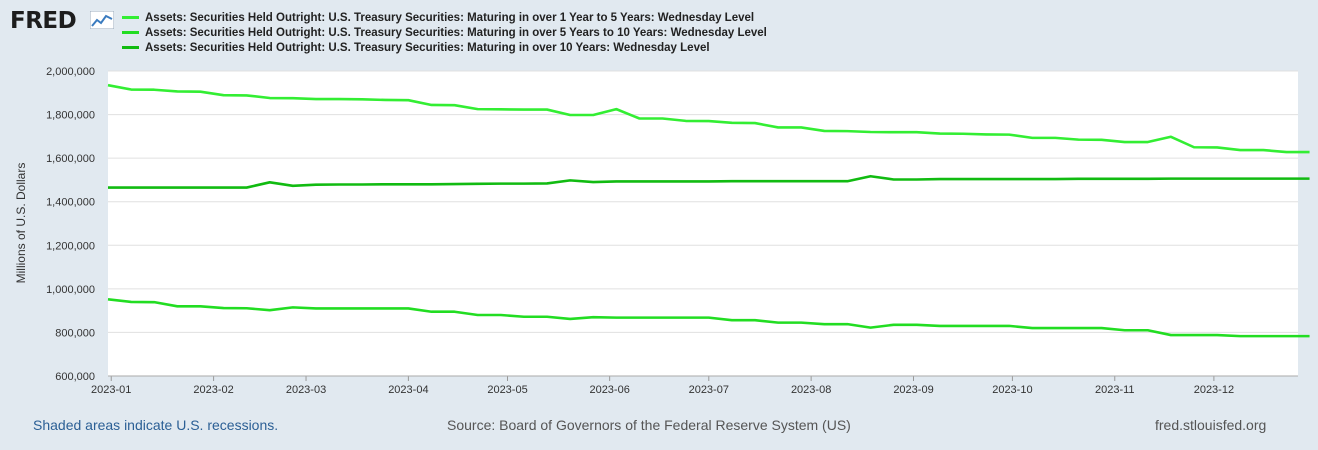  I want to click on x-tick-label: 2023-01, so click(111, 390).